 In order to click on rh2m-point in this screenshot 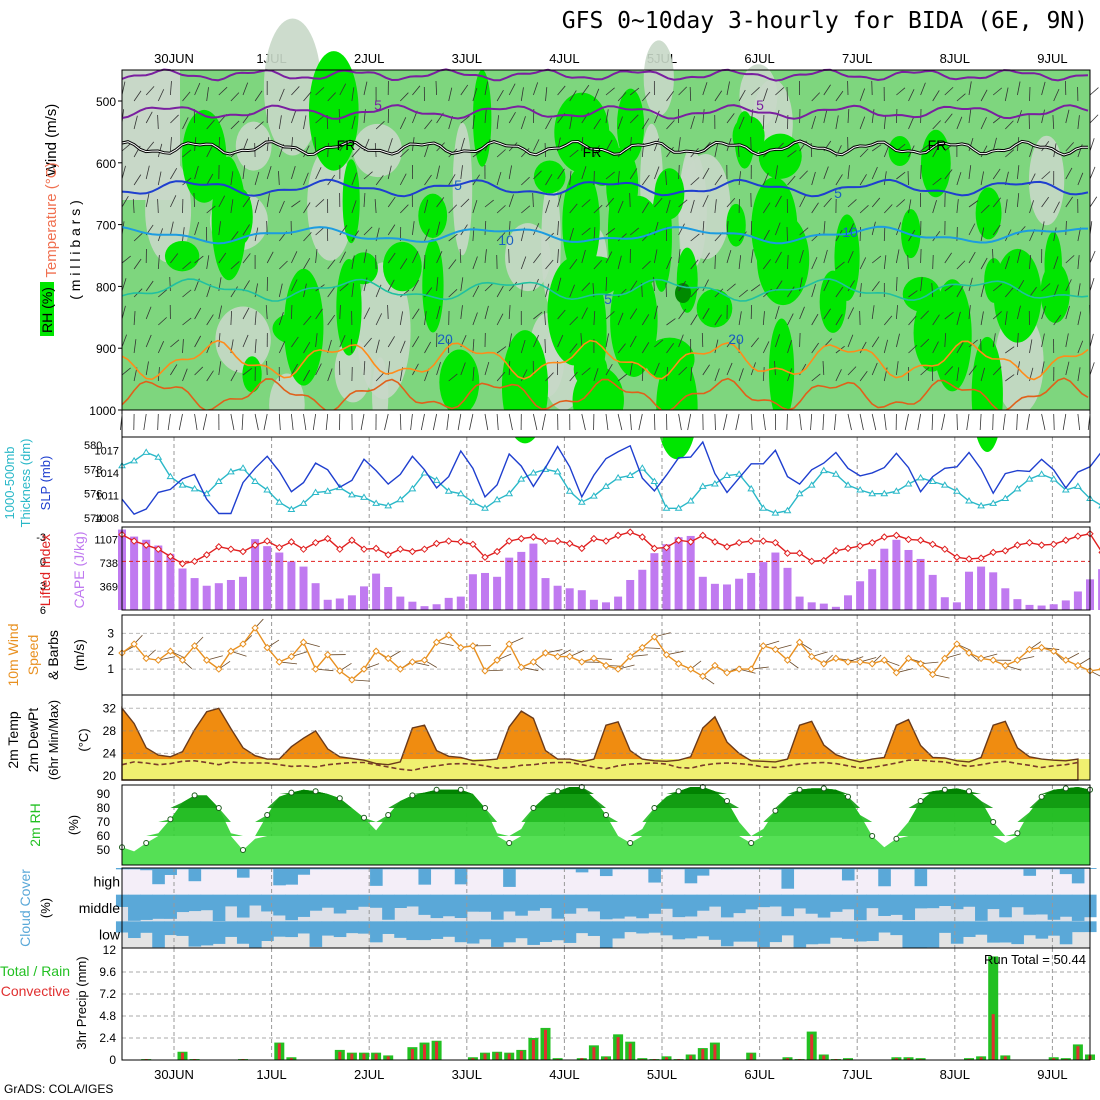, I will do `click(993, 822)`.